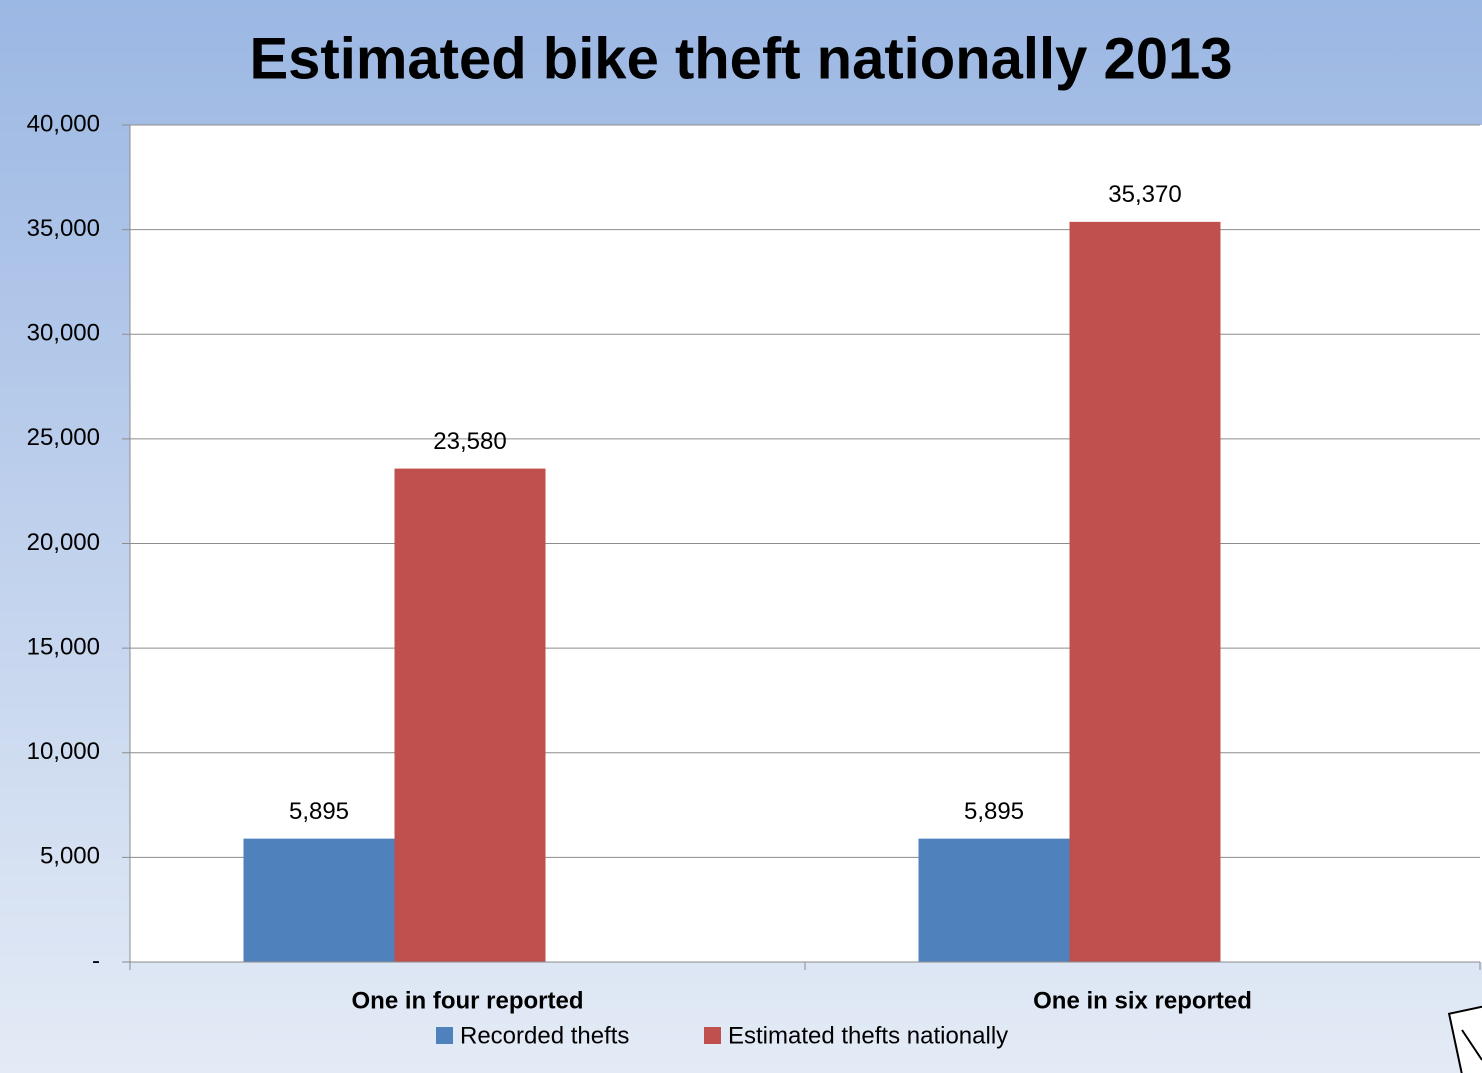 Image resolution: width=1482 pixels, height=1073 pixels. What do you see at coordinates (96, 960) in the screenshot?
I see `y-tick-label: -` at bounding box center [96, 960].